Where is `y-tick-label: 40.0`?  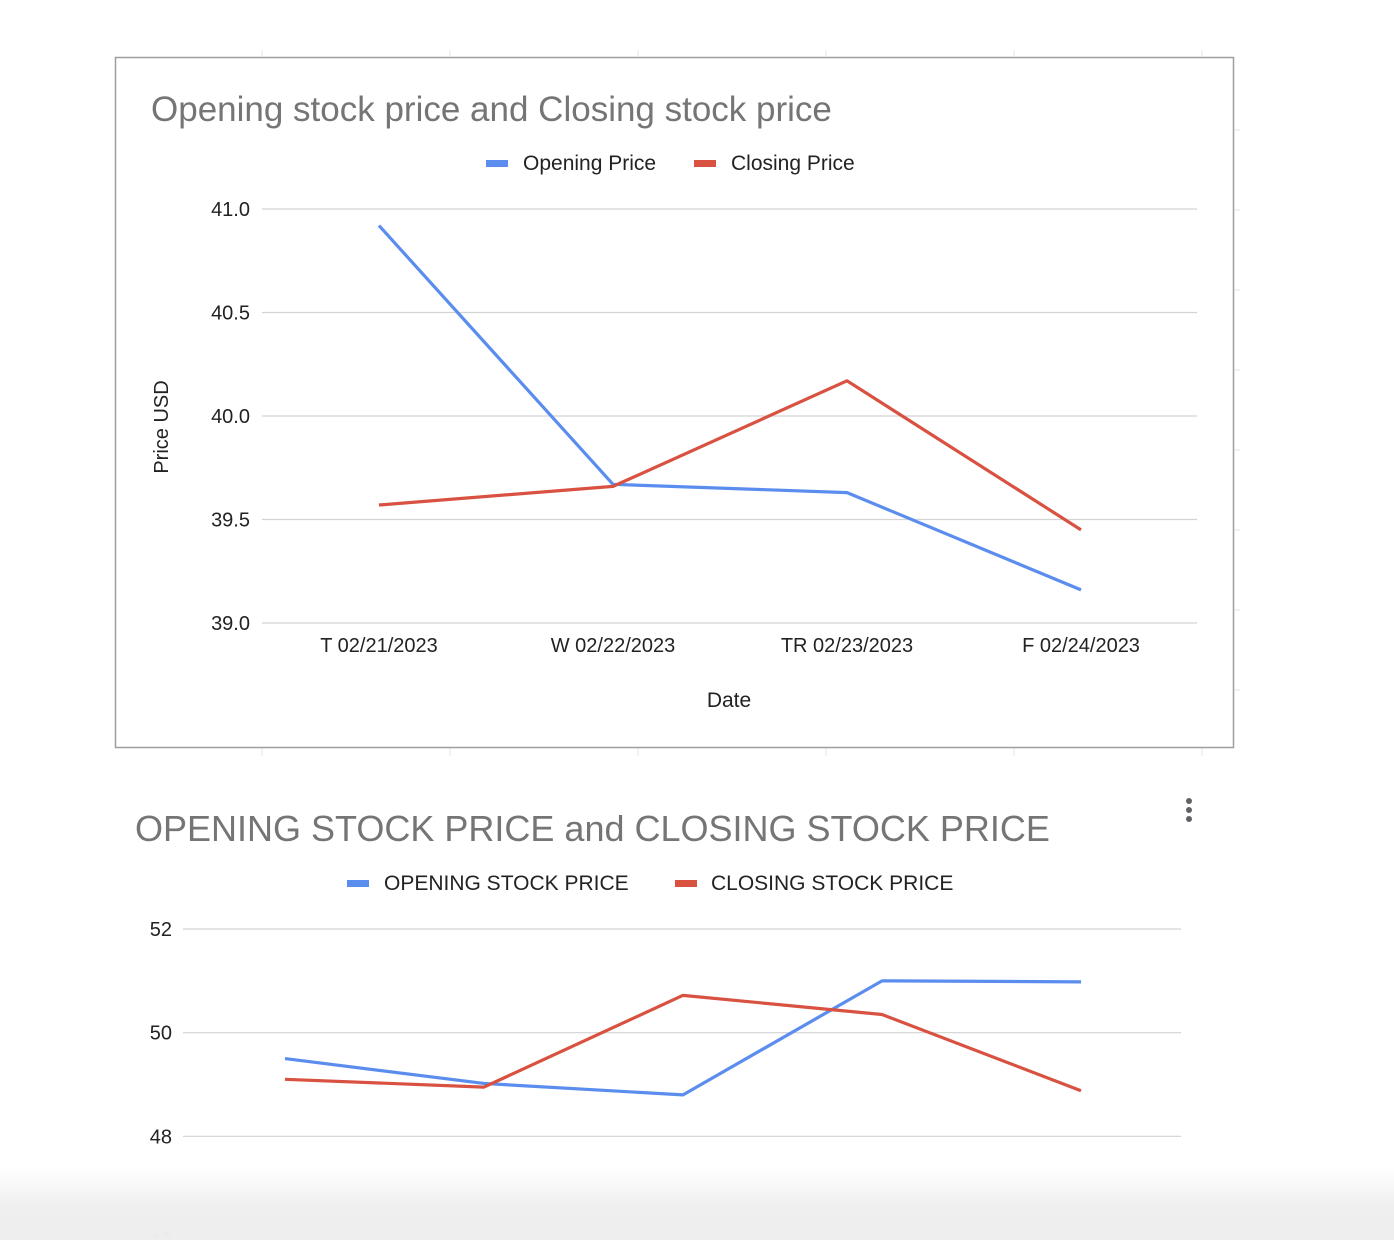 y-tick-label: 40.0 is located at coordinates (230, 417).